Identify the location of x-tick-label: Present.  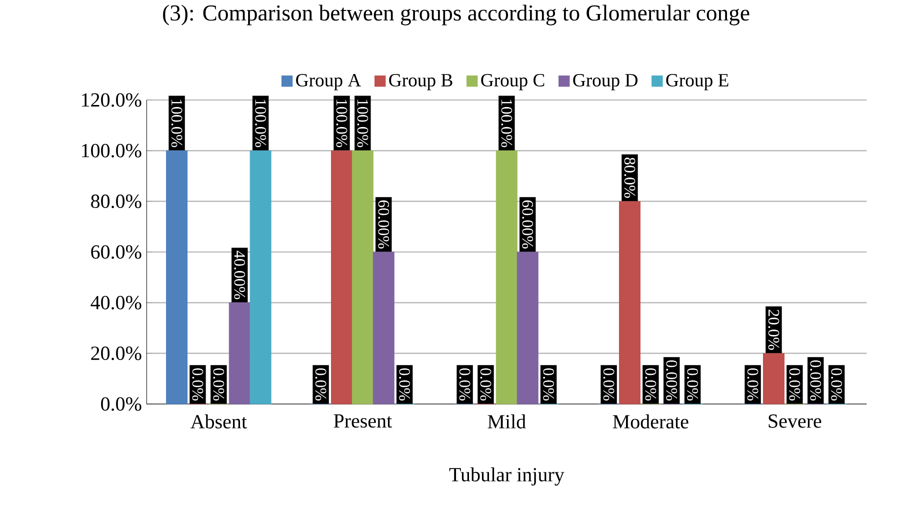
(363, 421).